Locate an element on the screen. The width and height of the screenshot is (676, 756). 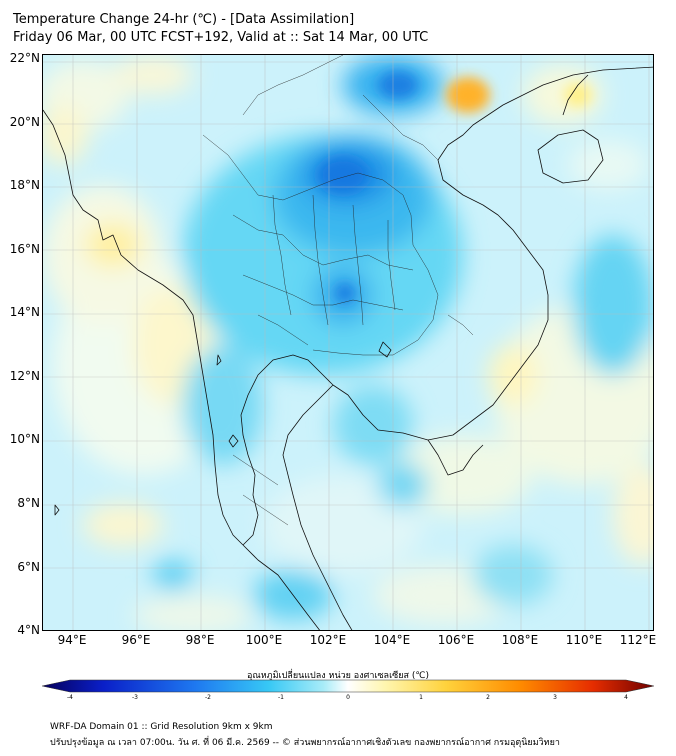
lon-label-108: 108°E is located at coordinates (520, 640).